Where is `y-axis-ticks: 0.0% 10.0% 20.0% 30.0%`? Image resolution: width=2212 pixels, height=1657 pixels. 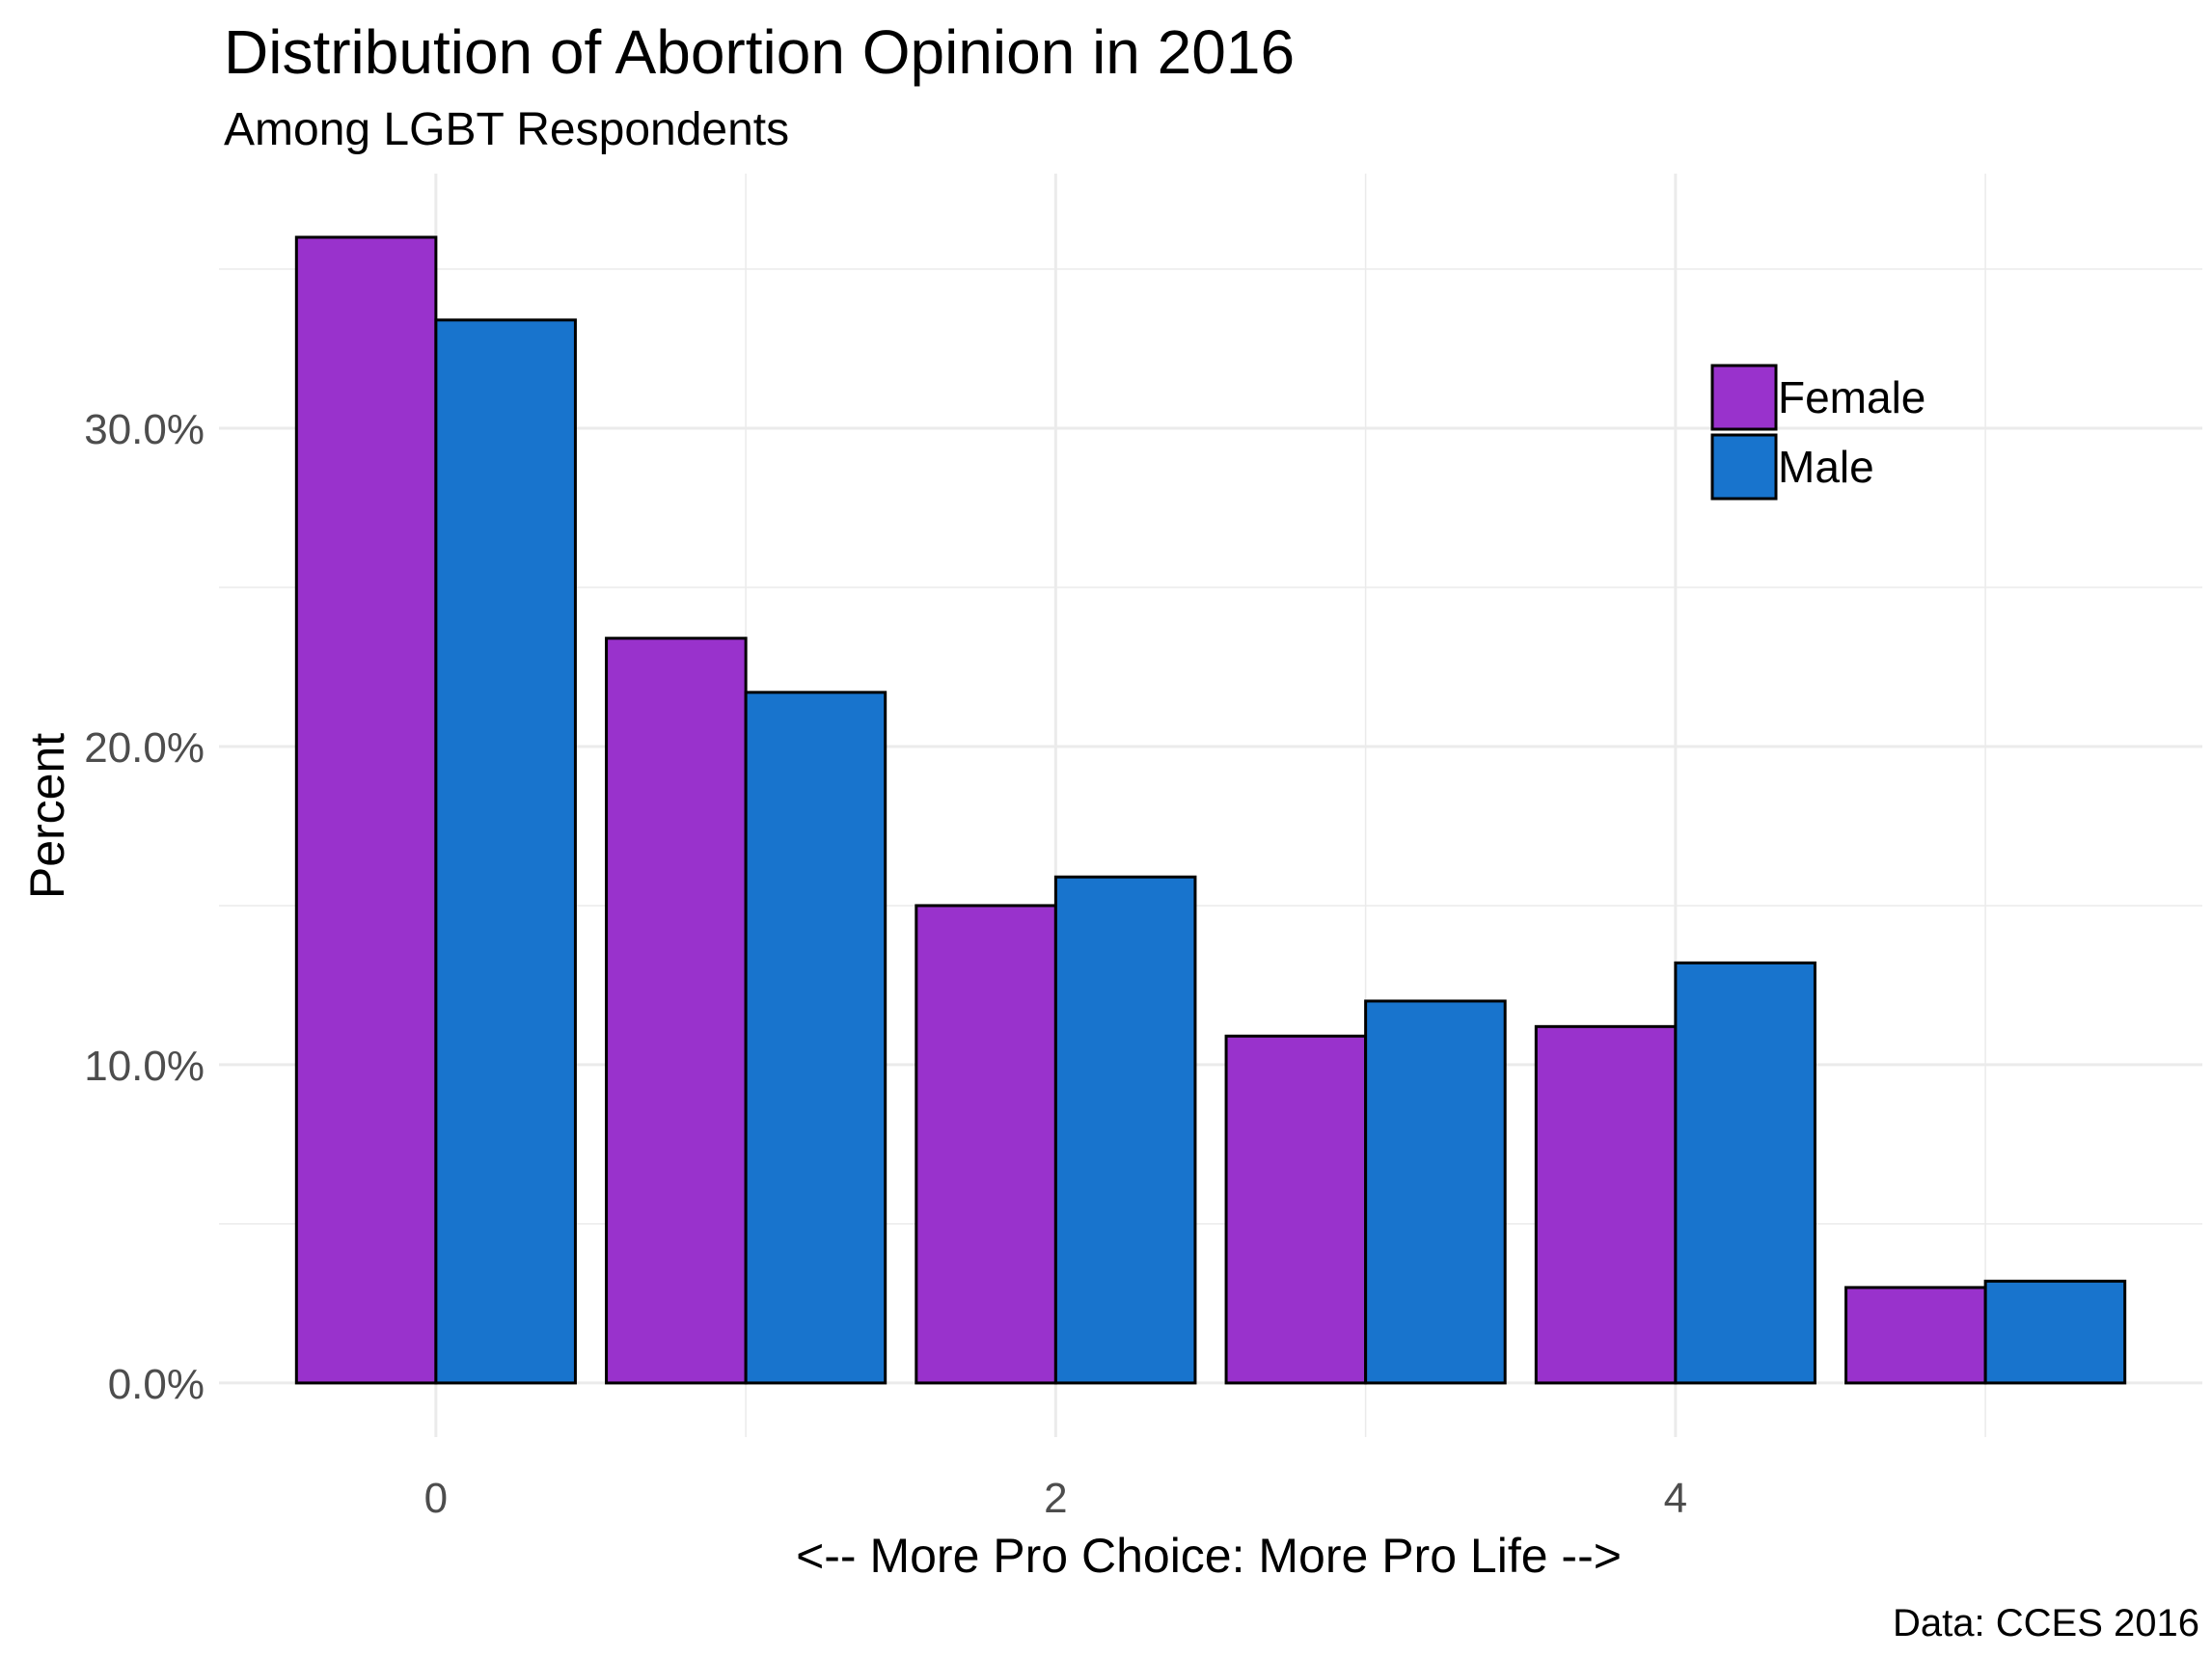
y-axis-ticks: 0.0% 10.0% 20.0% 30.0% is located at coordinates (144, 907).